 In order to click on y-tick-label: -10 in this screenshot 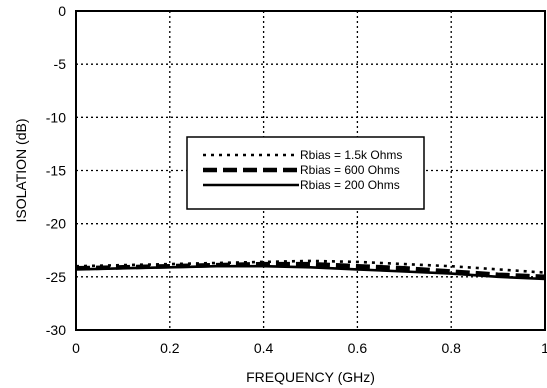, I will do `click(56, 117)`.